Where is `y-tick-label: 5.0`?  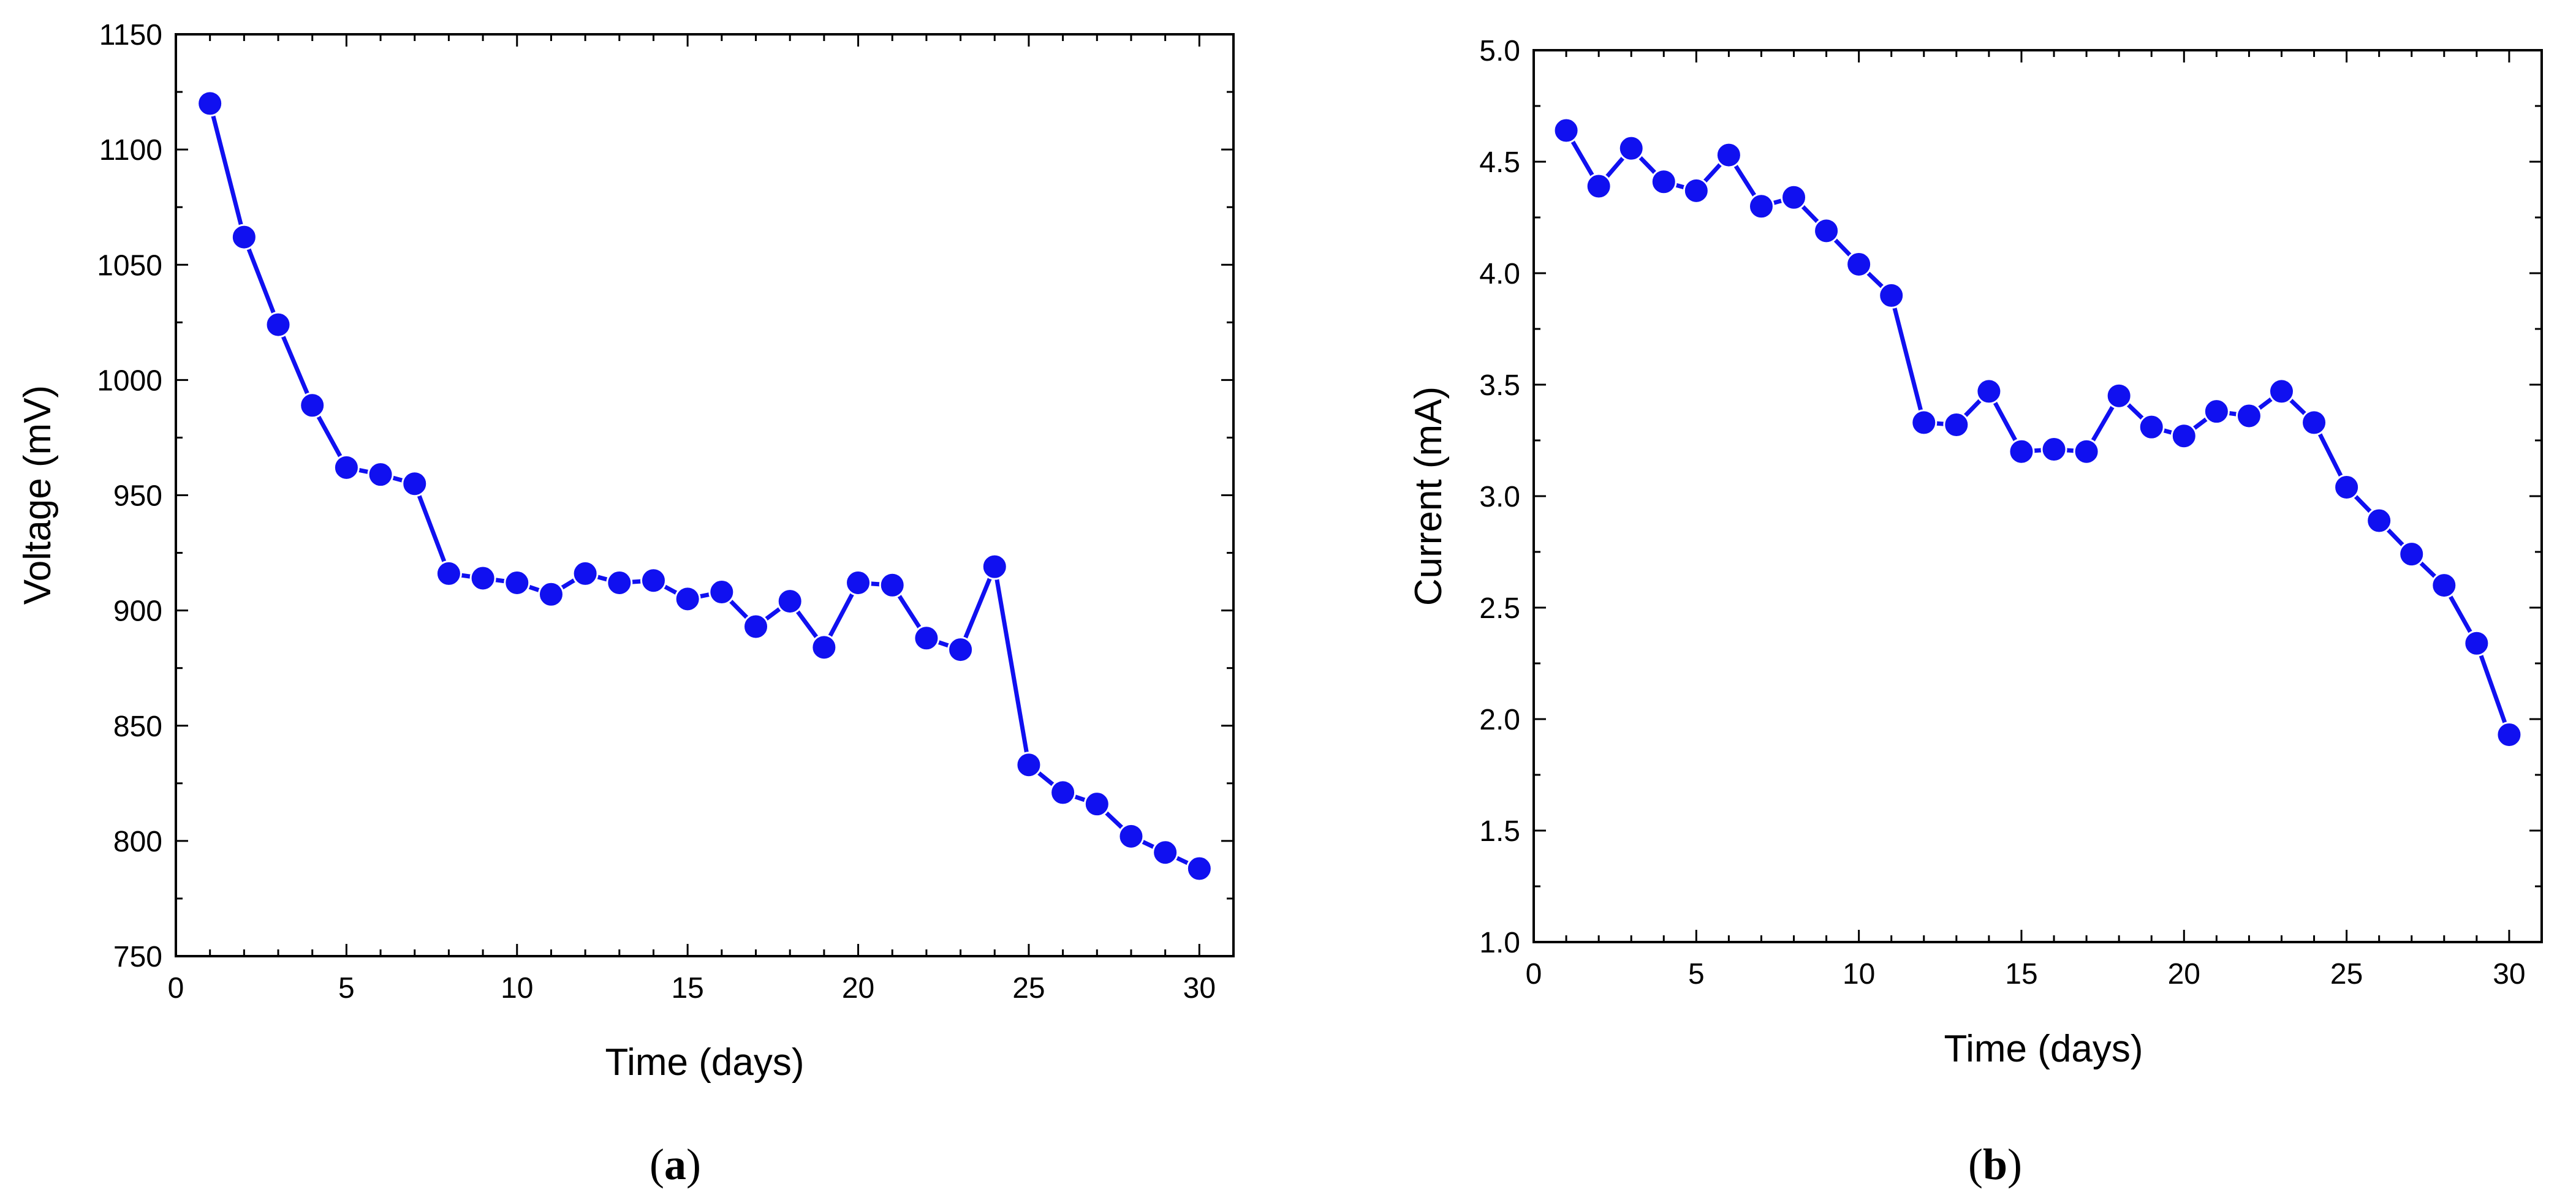
y-tick-label: 5.0 is located at coordinates (1500, 51).